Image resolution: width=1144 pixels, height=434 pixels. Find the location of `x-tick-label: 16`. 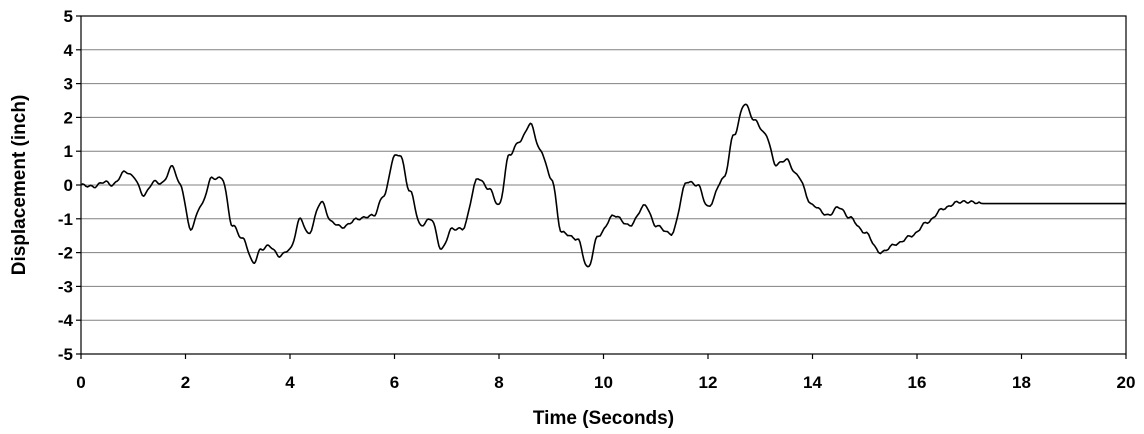

x-tick-label: 16 is located at coordinates (917, 382).